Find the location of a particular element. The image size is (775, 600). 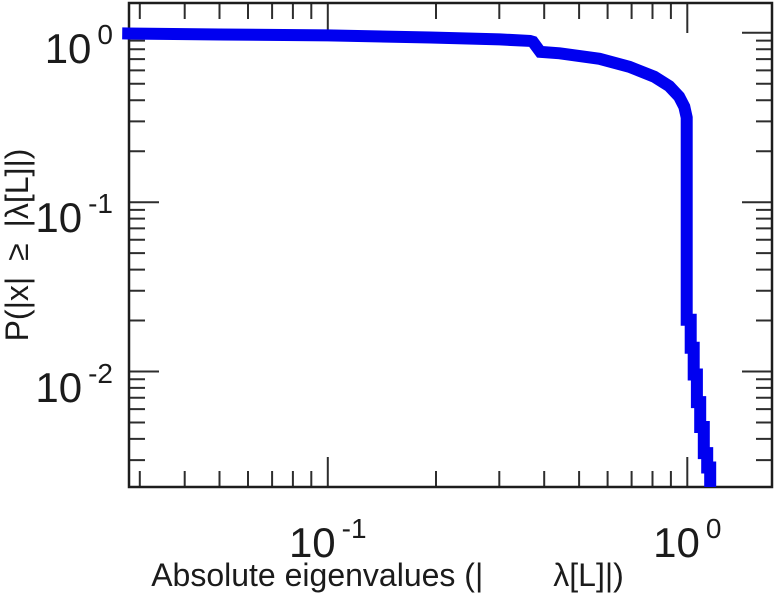

y-axis-tick-label: 10 -2 is located at coordinates (74, 384).